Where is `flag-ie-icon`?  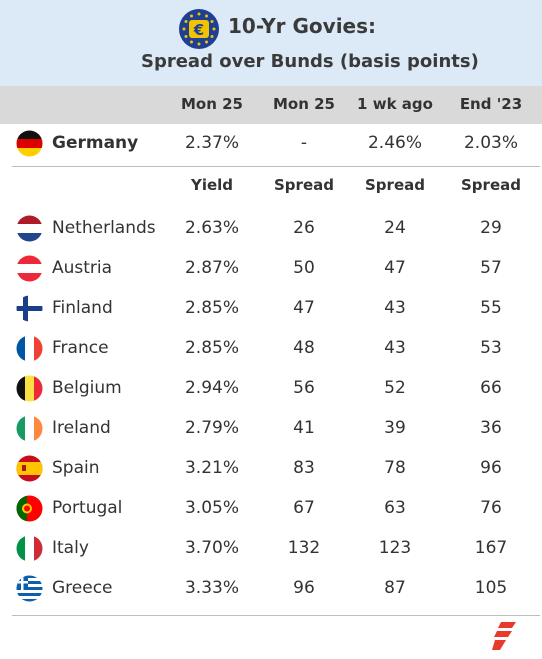
flag-ie-icon is located at coordinates (29, 428).